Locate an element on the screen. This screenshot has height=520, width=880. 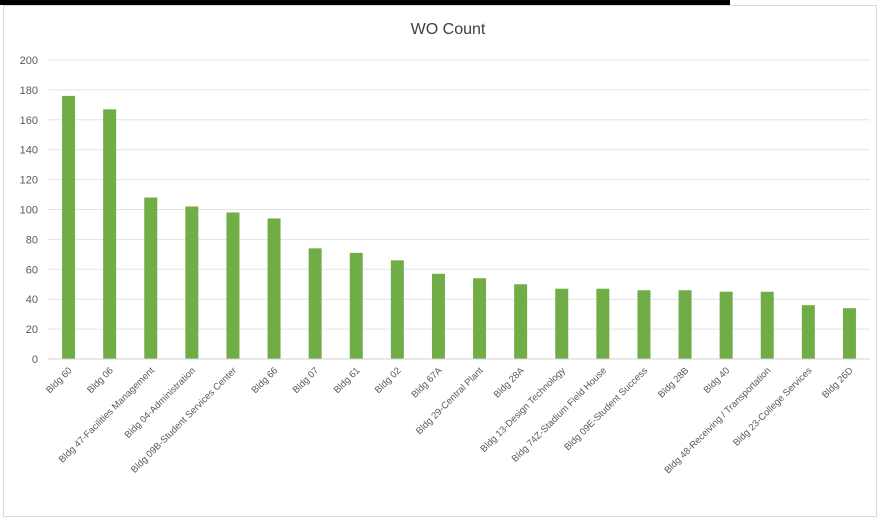
x-category-label: Bldg 40 is located at coordinates (717, 380).